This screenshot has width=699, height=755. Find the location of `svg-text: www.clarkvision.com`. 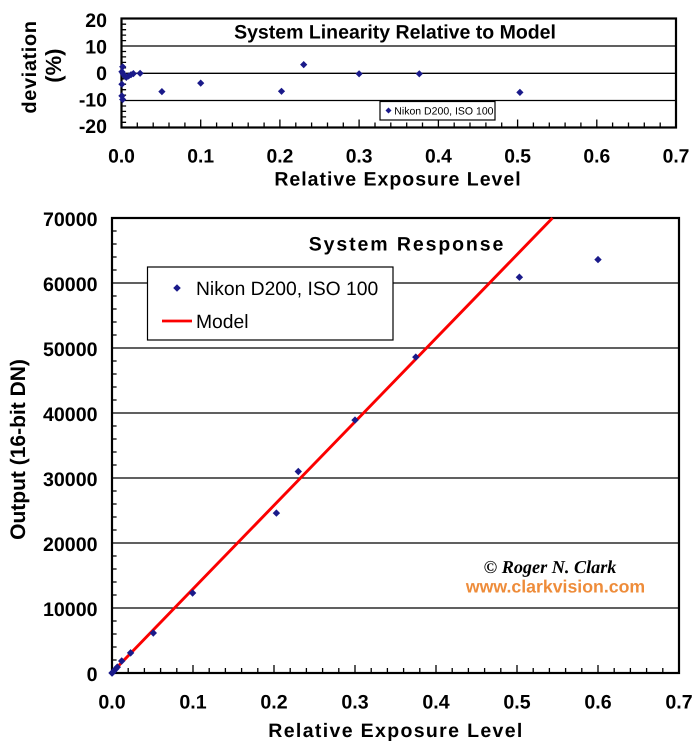

svg-text: www.clarkvision.com is located at coordinates (555, 587).